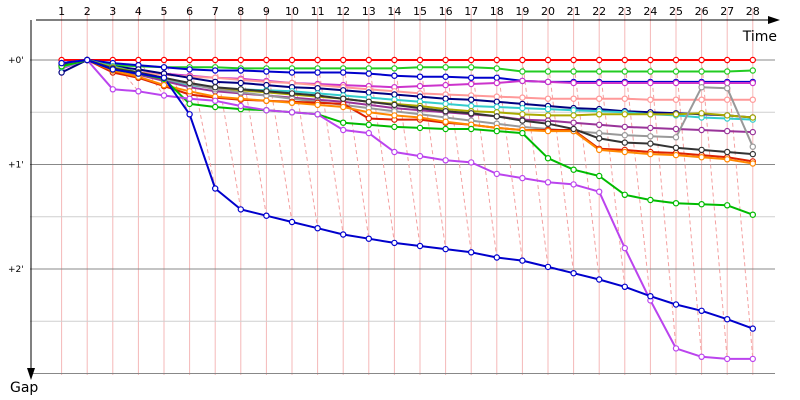 The height and width of the screenshot is (400, 800). What do you see at coordinates (753, 11) in the screenshot?
I see `x-tick-label: 28` at bounding box center [753, 11].